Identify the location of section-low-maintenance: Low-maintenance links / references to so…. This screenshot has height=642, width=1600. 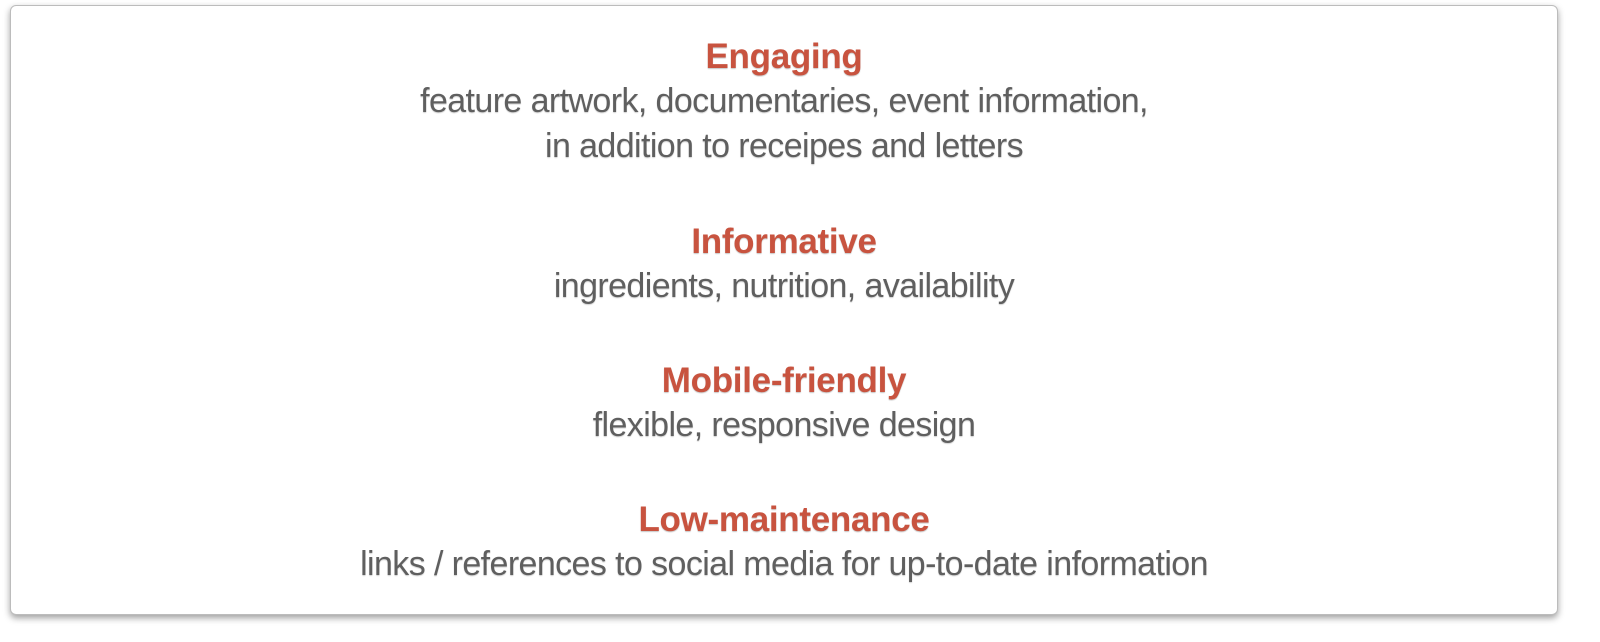
(784, 542).